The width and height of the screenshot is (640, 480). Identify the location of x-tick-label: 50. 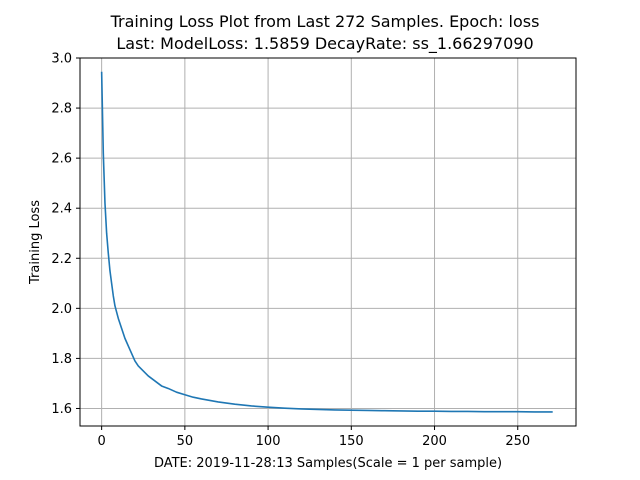
(185, 441).